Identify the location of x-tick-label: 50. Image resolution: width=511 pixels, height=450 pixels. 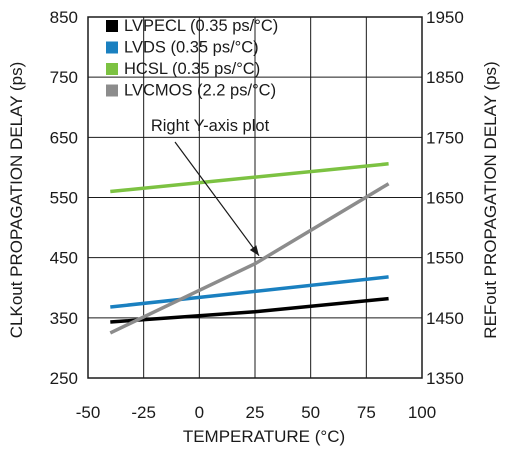
(310, 412).